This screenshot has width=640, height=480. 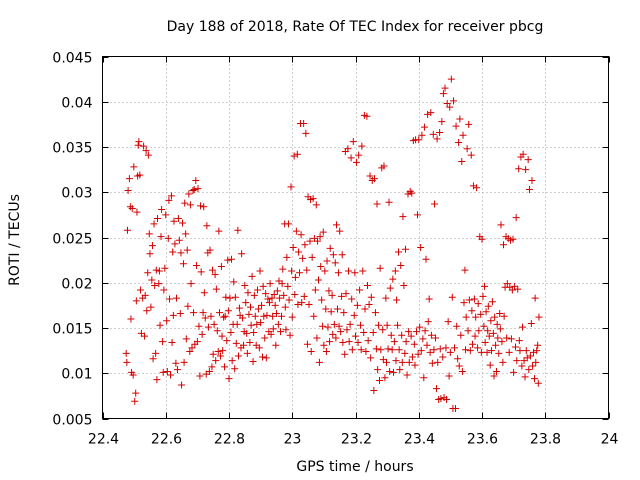 What do you see at coordinates (15, 240) in the screenshot?
I see `y-axis-label: ROTI / TECUs` at bounding box center [15, 240].